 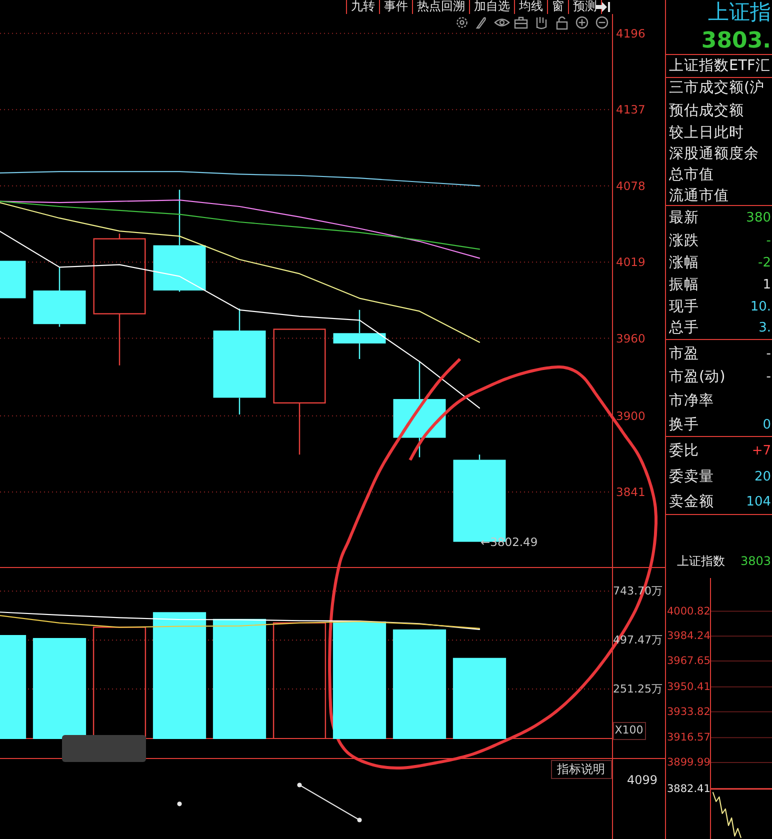 I want to click on category-label: 委卖量, so click(x=691, y=476).